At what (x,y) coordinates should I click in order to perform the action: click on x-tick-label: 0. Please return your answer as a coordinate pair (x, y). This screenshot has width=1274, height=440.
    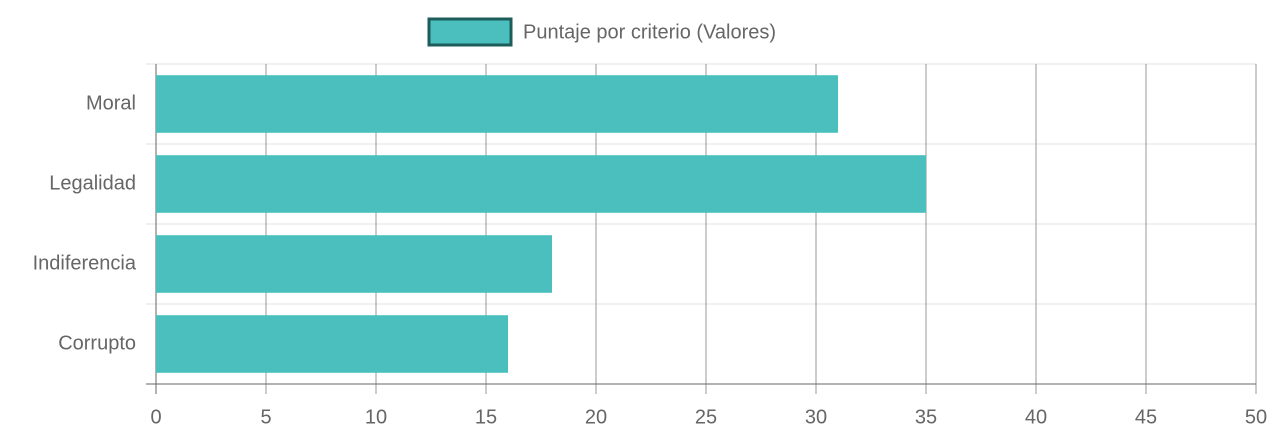
    Looking at the image, I should click on (155, 417).